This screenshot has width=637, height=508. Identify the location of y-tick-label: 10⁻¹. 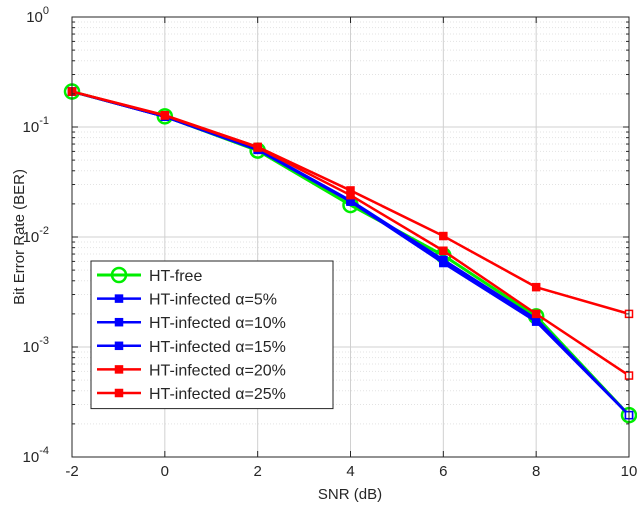
(36, 125).